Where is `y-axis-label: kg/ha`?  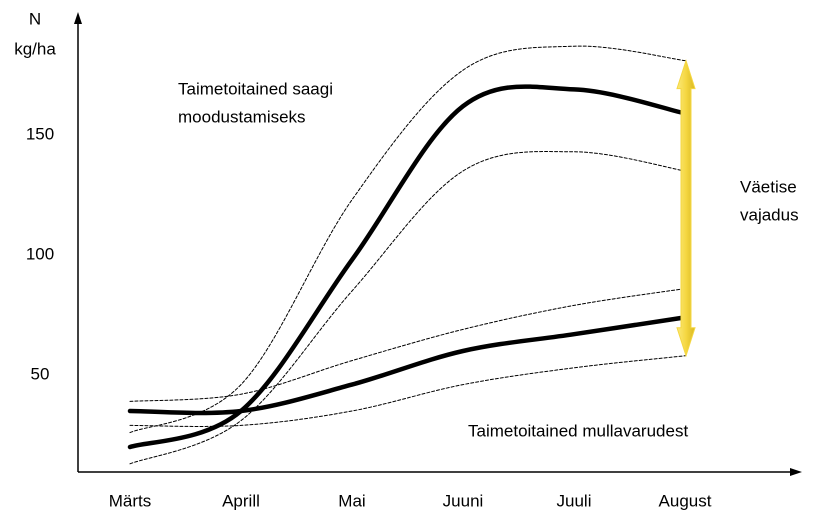
y-axis-label: kg/ha is located at coordinates (35, 48).